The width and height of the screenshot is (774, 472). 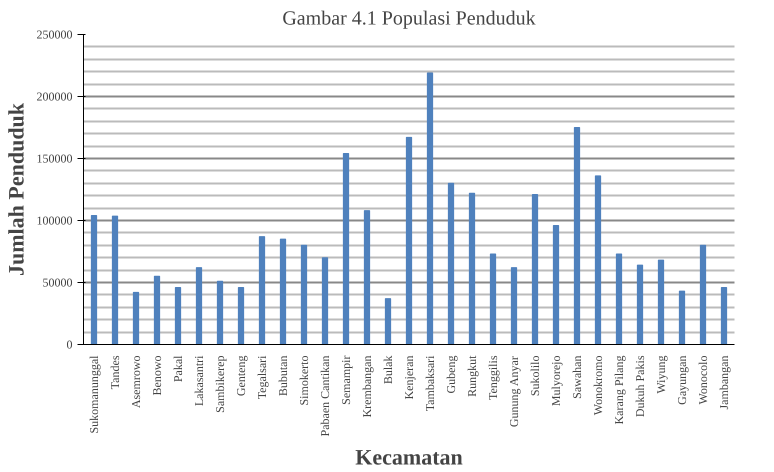 What do you see at coordinates (409, 19) in the screenshot?
I see `chart-title: Gambar 4.1 Populasi Penduduk` at bounding box center [409, 19].